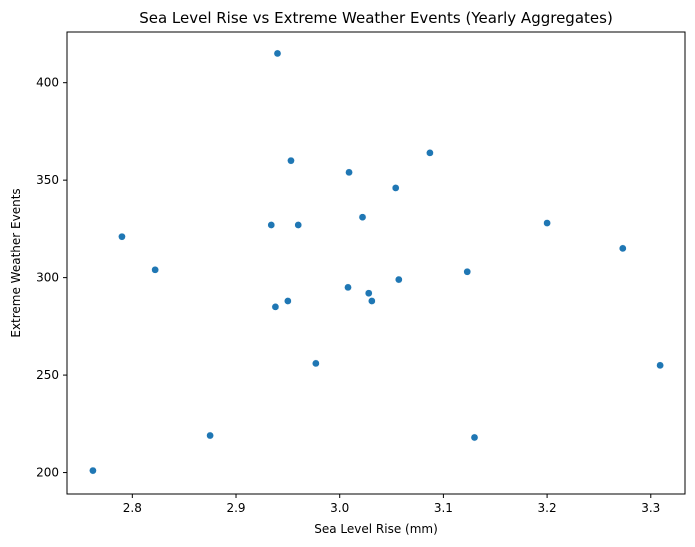 The image size is (695, 547). I want to click on y-axis-label: Extreme Weather Events, so click(16, 262).